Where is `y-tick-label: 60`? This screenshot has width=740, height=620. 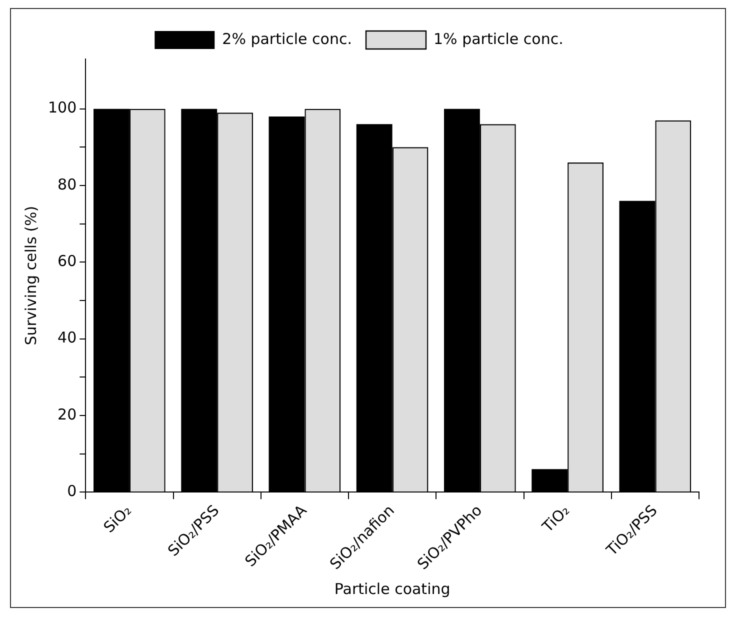
y-tick-label: 60 is located at coordinates (67, 261).